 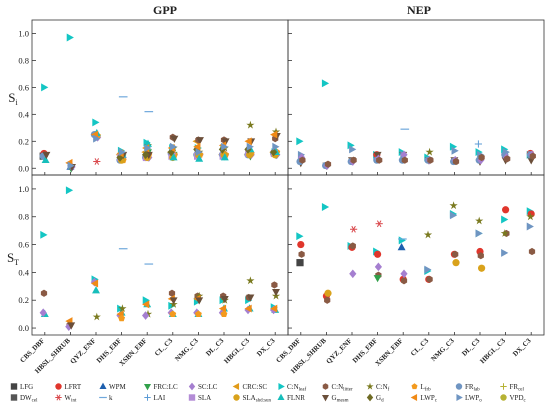 What do you see at coordinates (472, 388) in the screenshot?
I see `legend-label: FRlab` at bounding box center [472, 388].